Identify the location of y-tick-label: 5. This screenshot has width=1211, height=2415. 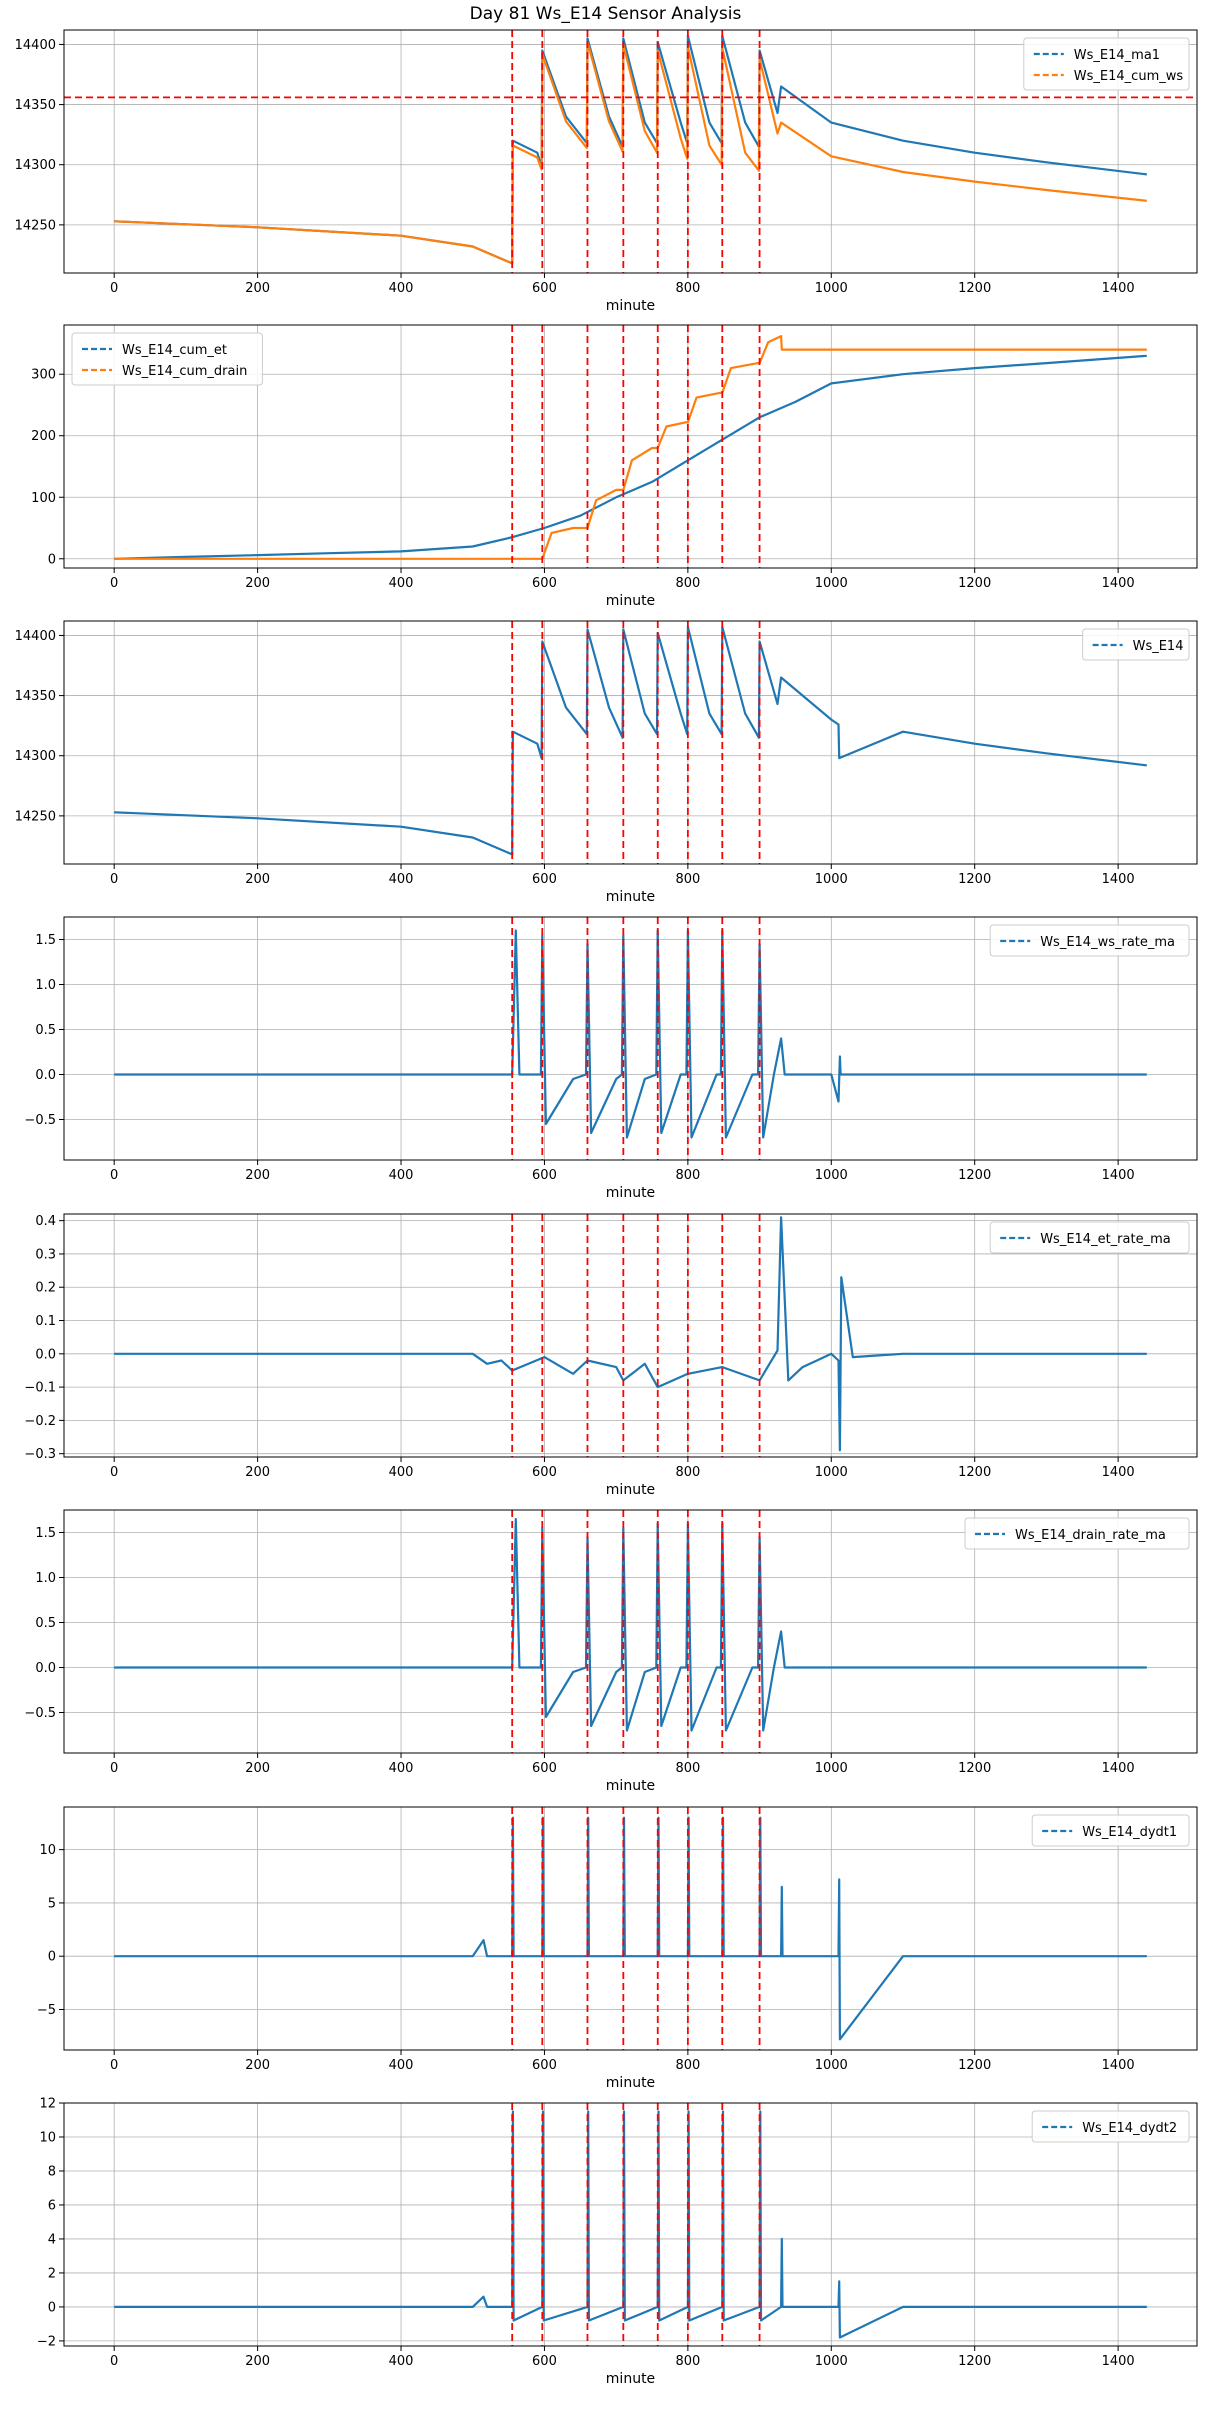
(52, 1903).